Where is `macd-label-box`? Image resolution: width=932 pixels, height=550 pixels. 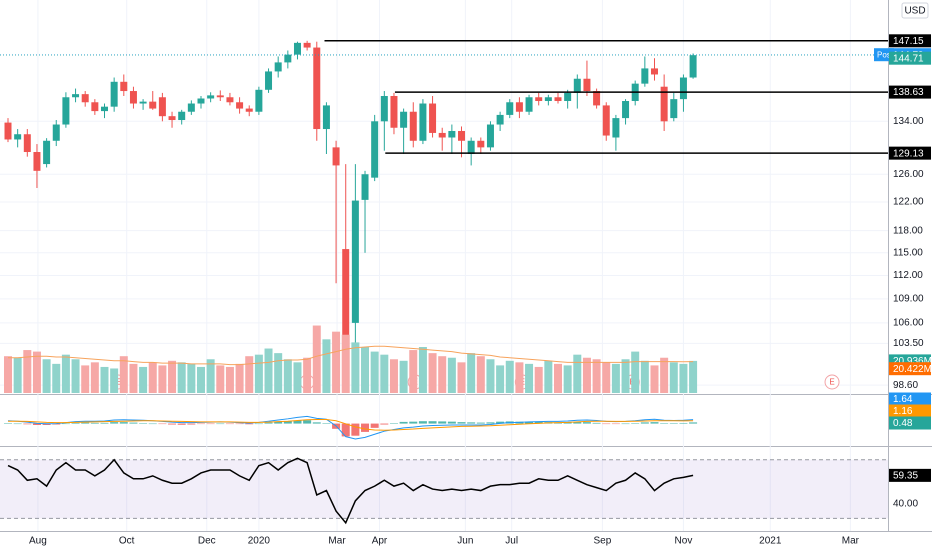
macd-label-box is located at coordinates (910, 399).